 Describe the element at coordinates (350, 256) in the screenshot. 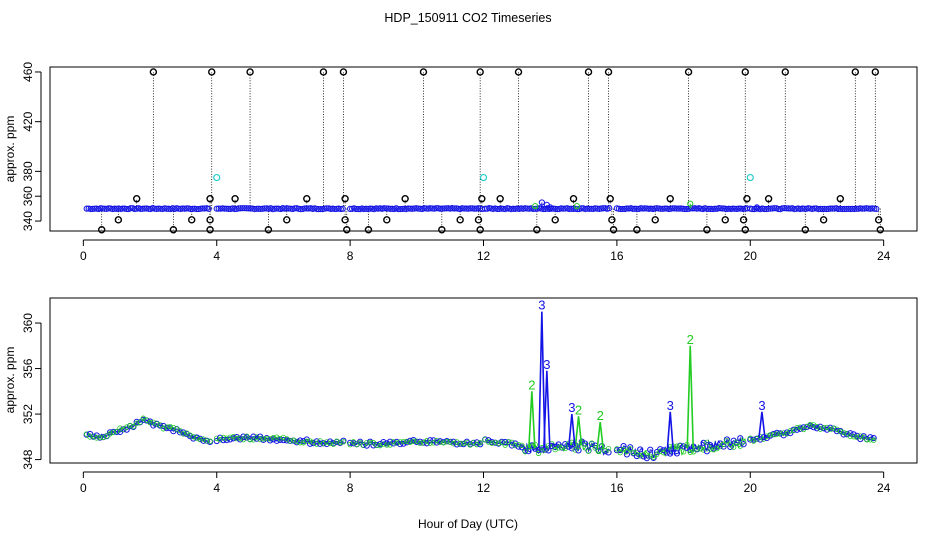

I see `top-x-tick-label: 8` at that location.